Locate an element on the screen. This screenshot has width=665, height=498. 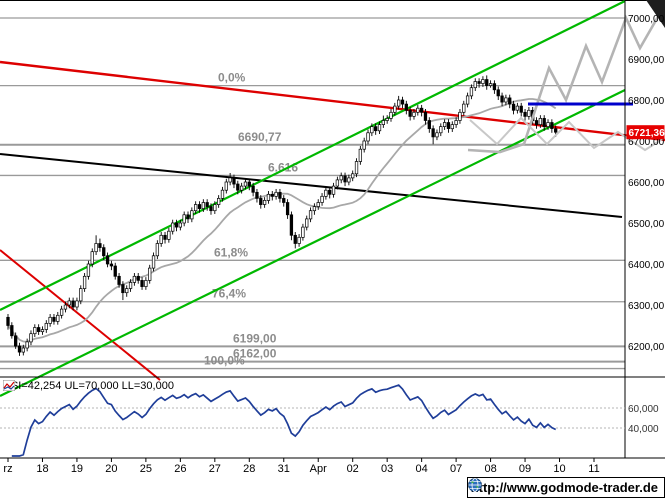
svg-text: 10 is located at coordinates (559, 469).